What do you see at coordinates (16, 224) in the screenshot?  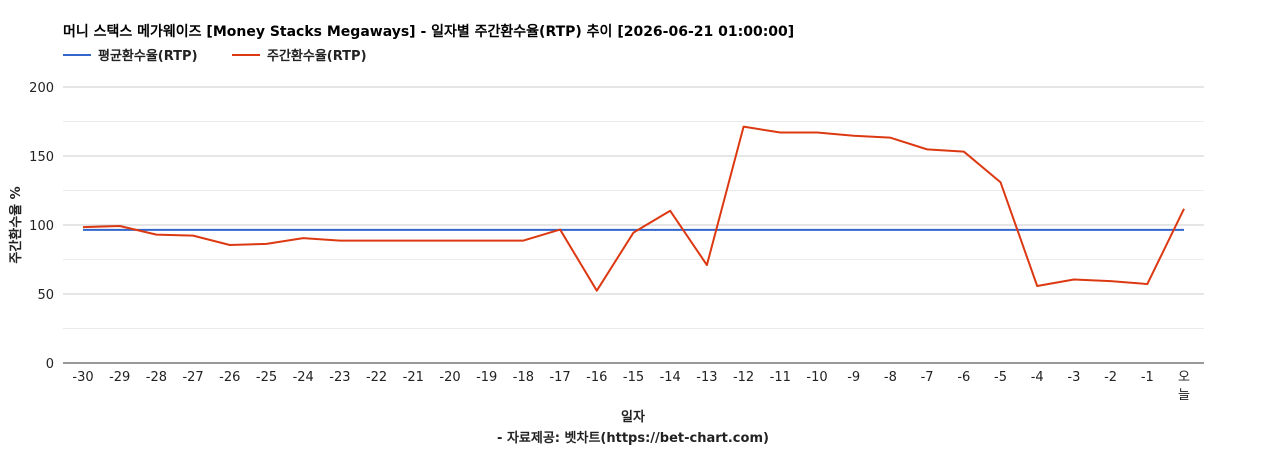 I see `y-axis-title: 주간환수율 %` at bounding box center [16, 224].